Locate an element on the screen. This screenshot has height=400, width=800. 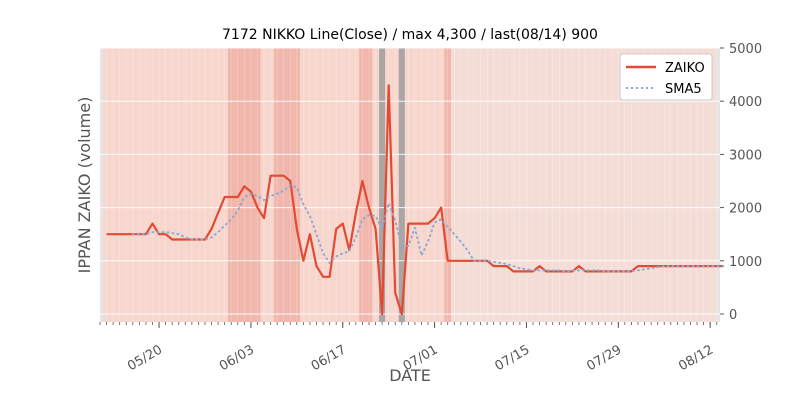
legend: ZAIKO SMA5 is located at coordinates (666, 77).